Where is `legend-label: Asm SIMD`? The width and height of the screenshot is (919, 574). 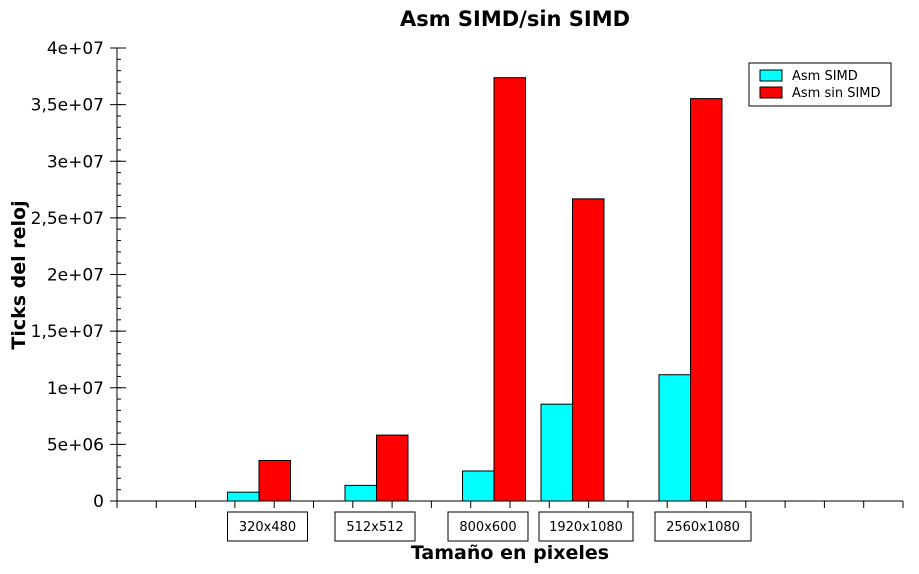 legend-label: Asm SIMD is located at coordinates (825, 76).